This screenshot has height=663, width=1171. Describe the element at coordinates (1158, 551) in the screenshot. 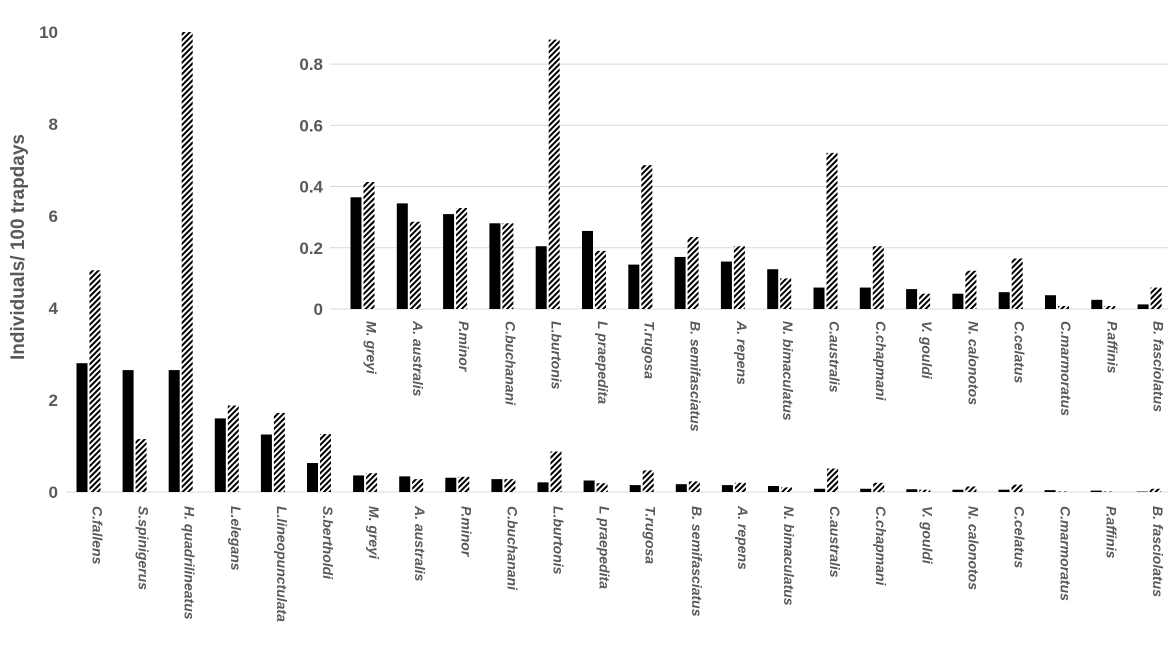

I see `main-category-label: B. fasciolatus` at that location.